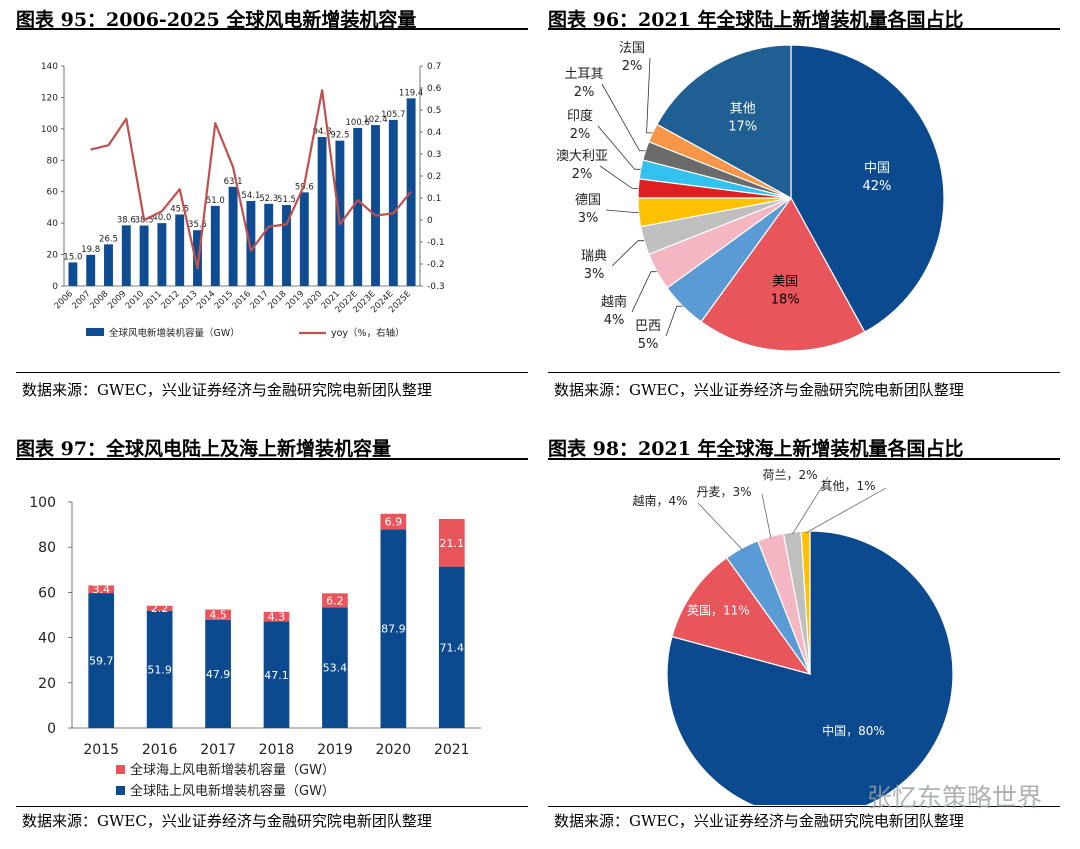  I want to click on slice-label: 其他，1%, so click(847, 486).